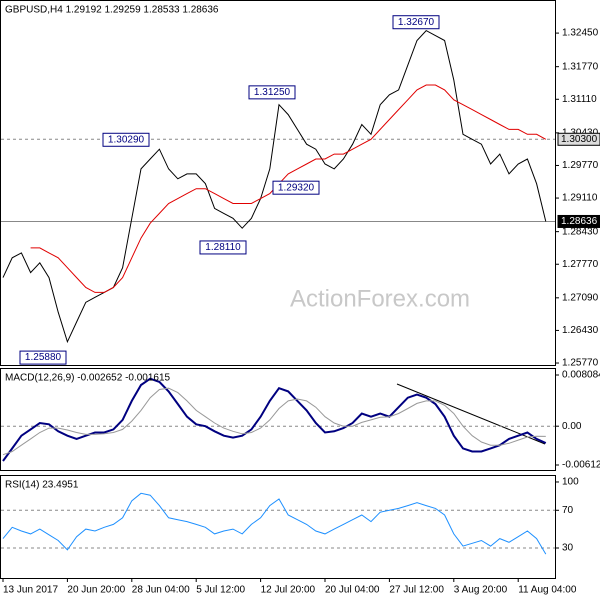 The width and height of the screenshot is (600, 600). I want to click on annotation-label: 1.28110, so click(223, 247).